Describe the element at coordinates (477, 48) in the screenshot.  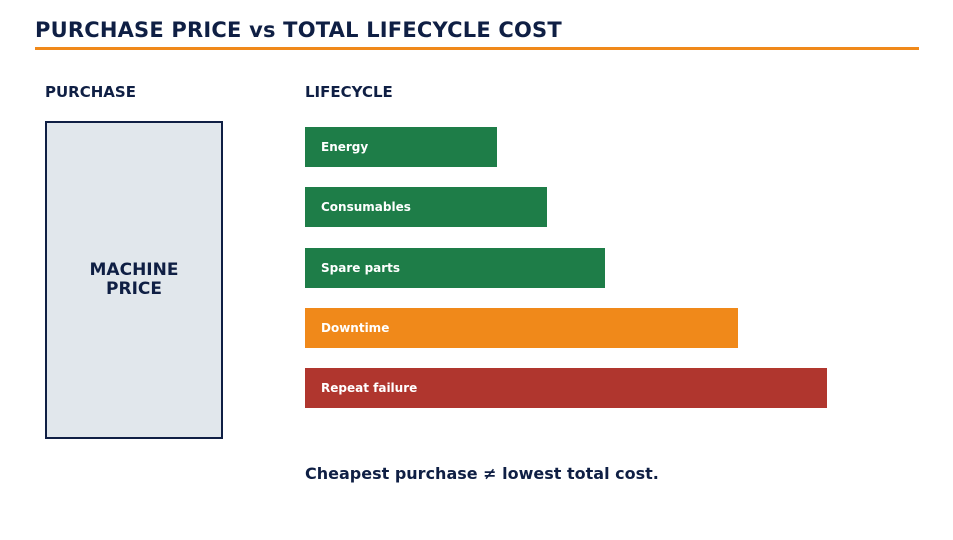
I see `title-underline` at that location.